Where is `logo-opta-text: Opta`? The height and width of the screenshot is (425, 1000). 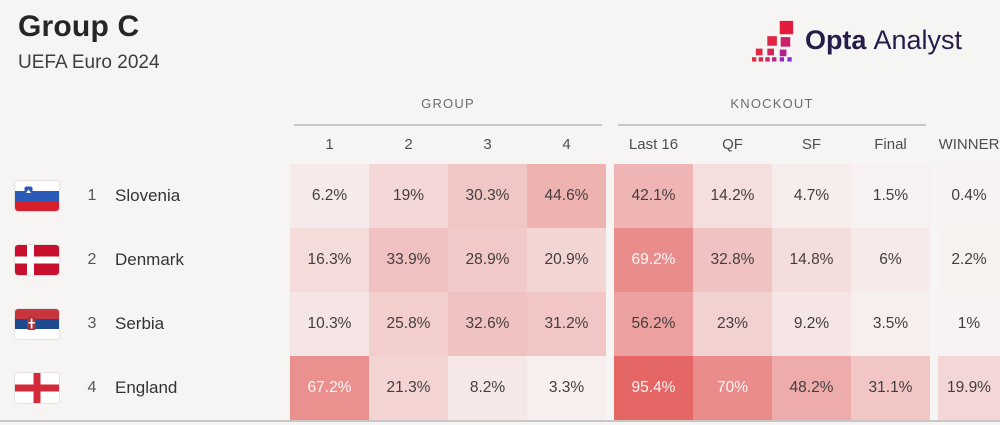
logo-opta-text: Opta is located at coordinates (835, 39).